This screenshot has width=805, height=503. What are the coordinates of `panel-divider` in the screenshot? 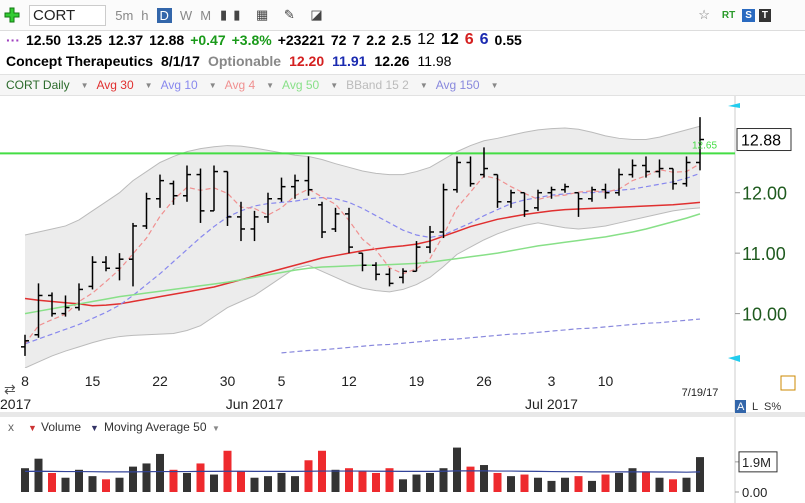 It's located at (402, 414).